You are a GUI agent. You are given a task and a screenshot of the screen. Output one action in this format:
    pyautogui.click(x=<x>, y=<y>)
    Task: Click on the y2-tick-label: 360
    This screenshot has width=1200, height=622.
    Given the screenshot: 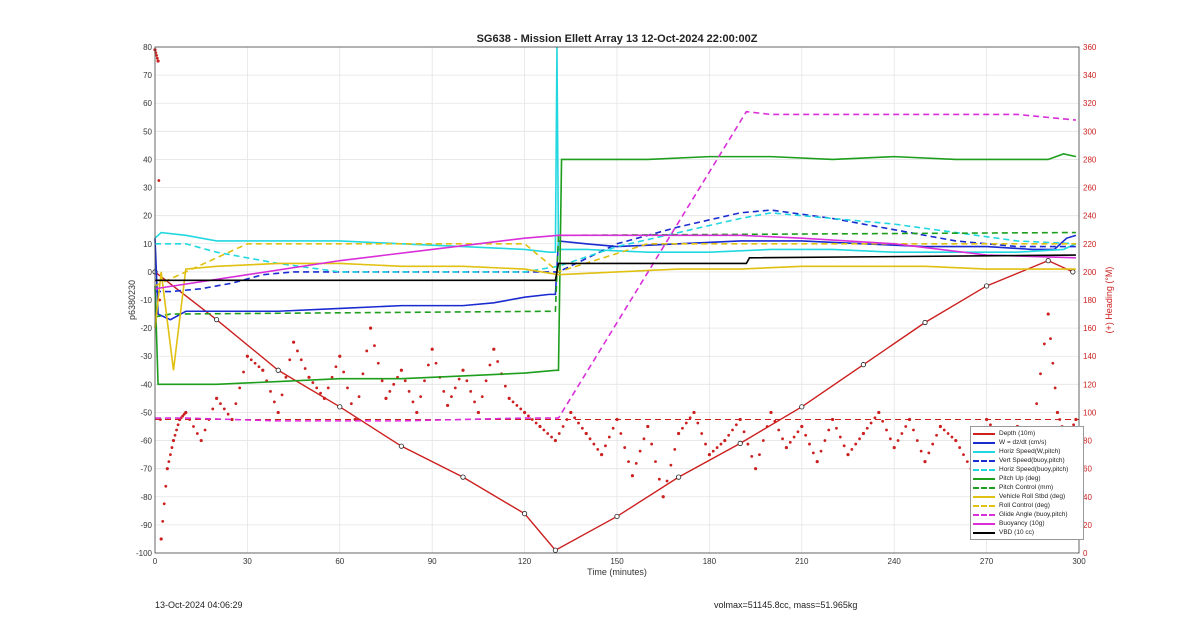 What is the action you would take?
    pyautogui.click(x=1090, y=47)
    